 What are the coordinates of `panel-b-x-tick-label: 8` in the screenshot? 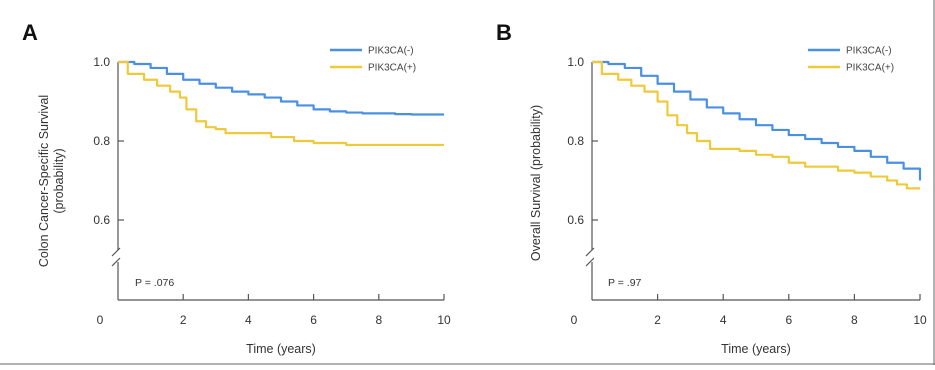 It's located at (854, 320).